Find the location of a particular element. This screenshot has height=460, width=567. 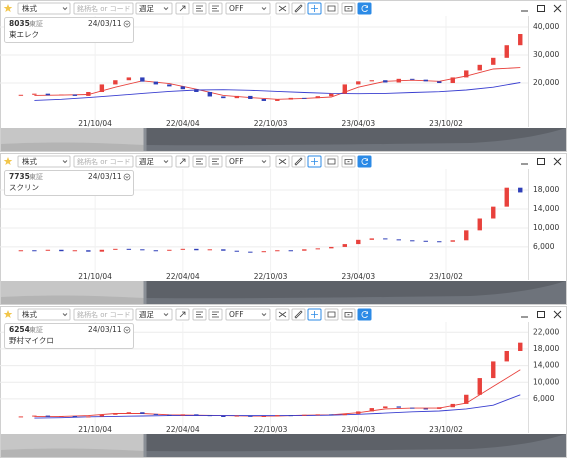

y-tick-label: 10,000 is located at coordinates (546, 227).